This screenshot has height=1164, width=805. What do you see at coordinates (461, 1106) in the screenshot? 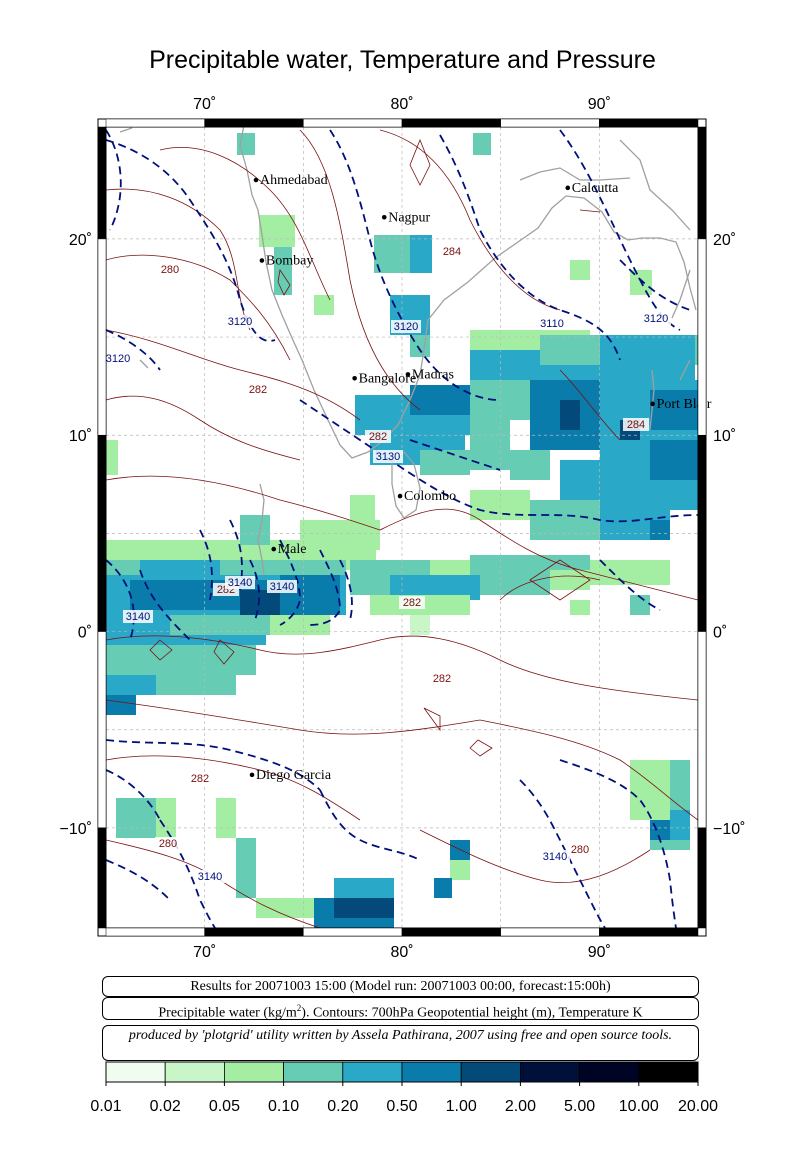
I see `colorbar-label: 1.00` at bounding box center [461, 1106].